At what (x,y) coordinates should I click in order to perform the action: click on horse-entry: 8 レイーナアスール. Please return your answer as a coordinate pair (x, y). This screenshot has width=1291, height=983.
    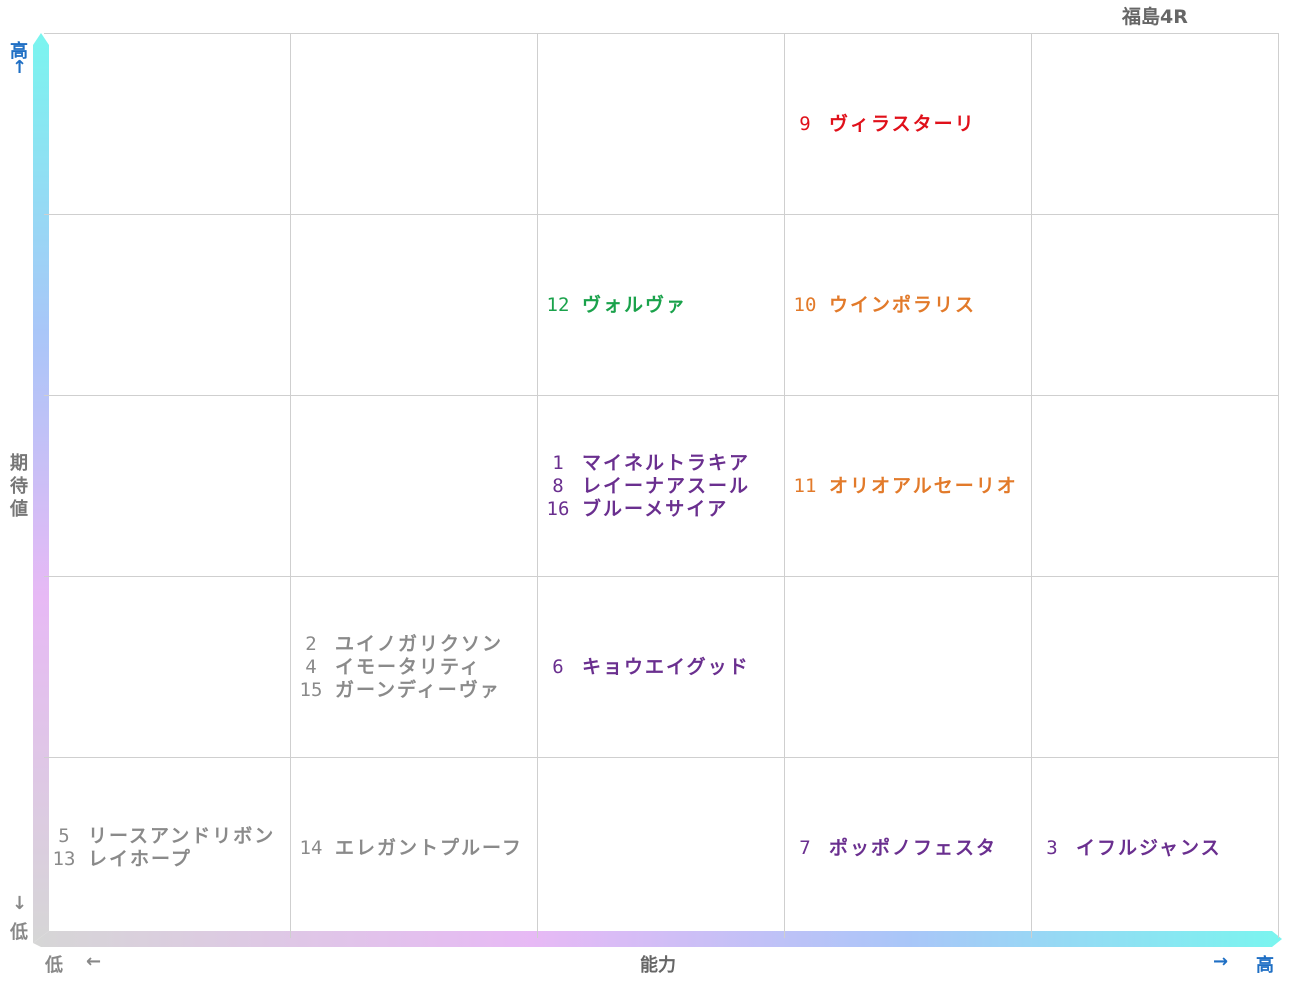
    Looking at the image, I should click on (645, 486).